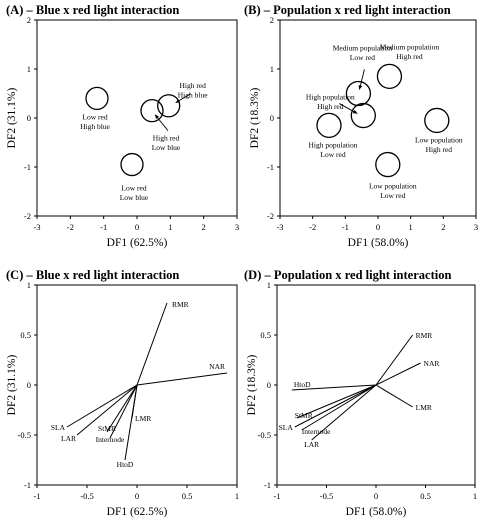 The height and width of the screenshot is (522, 480). Describe the element at coordinates (425, 496) in the screenshot. I see `x-tick-label: 0.5` at that location.